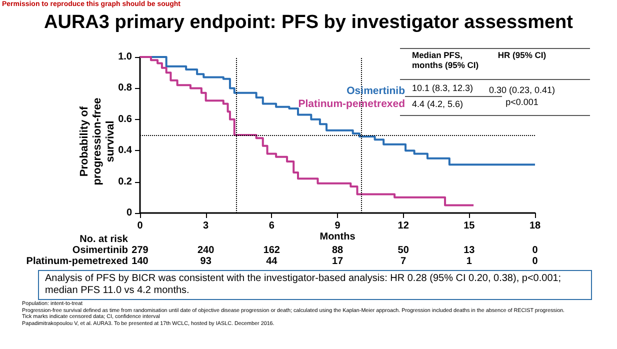 The image size is (617, 349). Describe the element at coordinates (98, 142) in the screenshot. I see `y-axis-title: Probability of progression-free survival` at that location.